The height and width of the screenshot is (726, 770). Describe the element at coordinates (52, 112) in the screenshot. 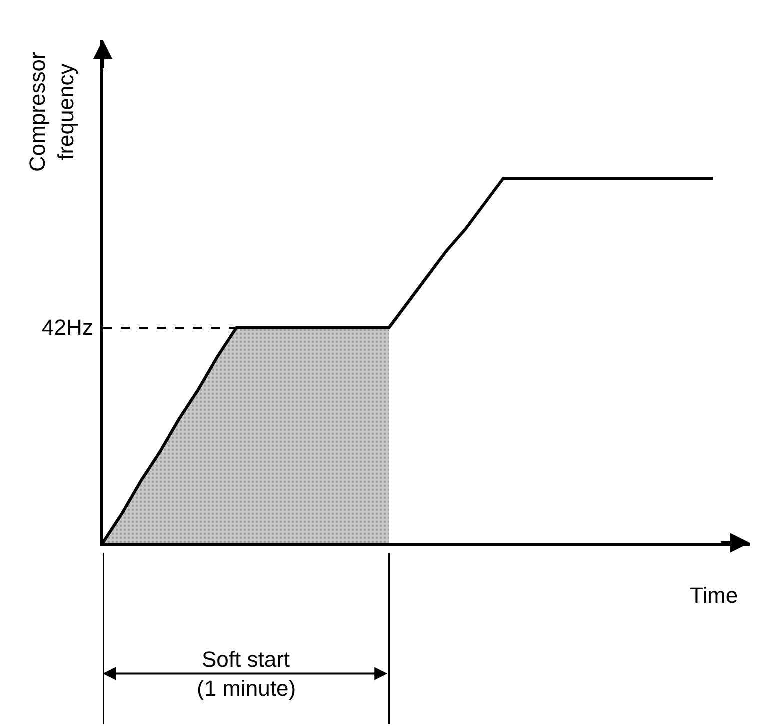

I see `y-axis-title: Compressor frequency` at that location.